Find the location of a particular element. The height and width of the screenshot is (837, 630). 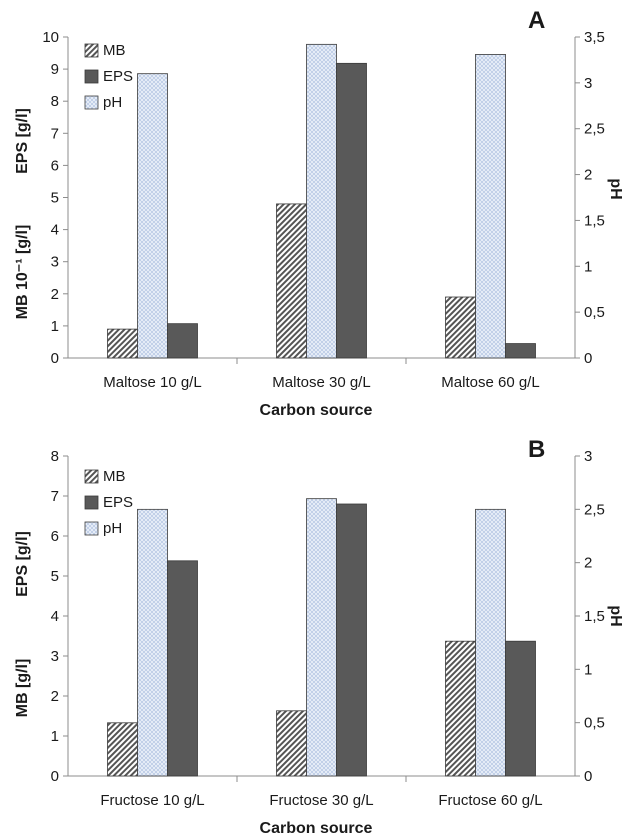

x-tick-label: Fructose 30 g/L is located at coordinates (321, 800).